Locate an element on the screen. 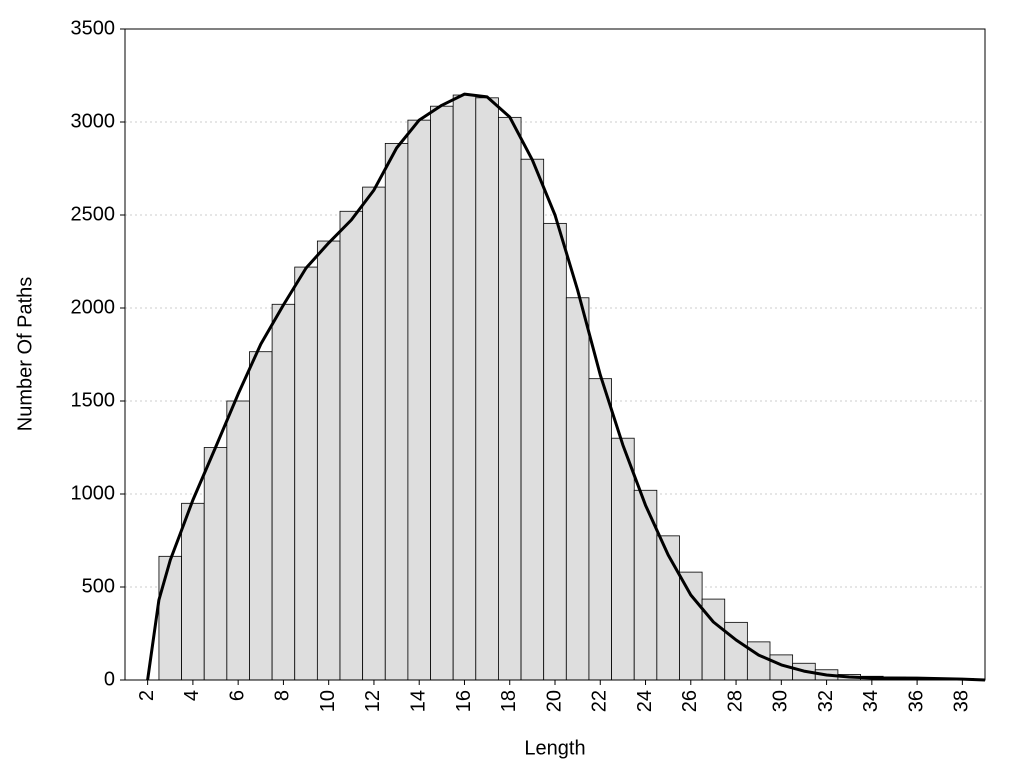 This screenshot has width=1024, height=768. x-tick-label: 24 is located at coordinates (645, 701).